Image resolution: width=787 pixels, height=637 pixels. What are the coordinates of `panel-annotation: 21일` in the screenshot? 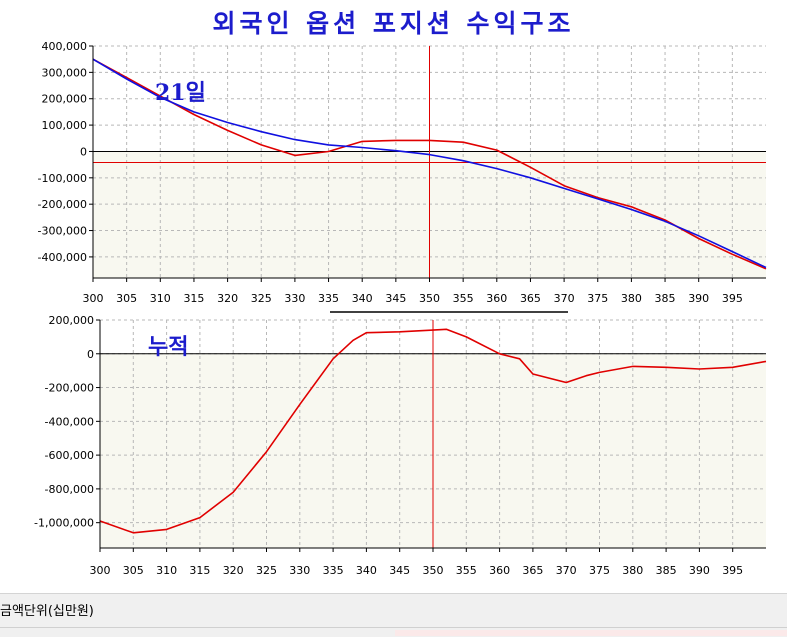 It's located at (180, 93).